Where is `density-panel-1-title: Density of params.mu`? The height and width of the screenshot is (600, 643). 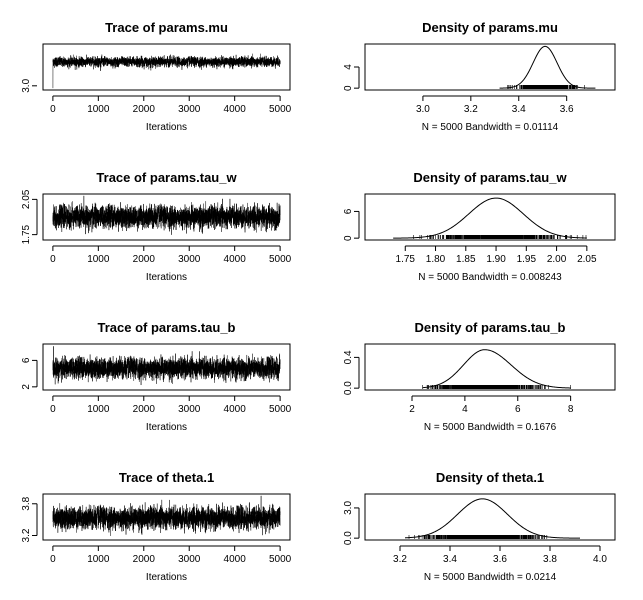 density-panel-1-title: Density of params.mu is located at coordinates (490, 27).